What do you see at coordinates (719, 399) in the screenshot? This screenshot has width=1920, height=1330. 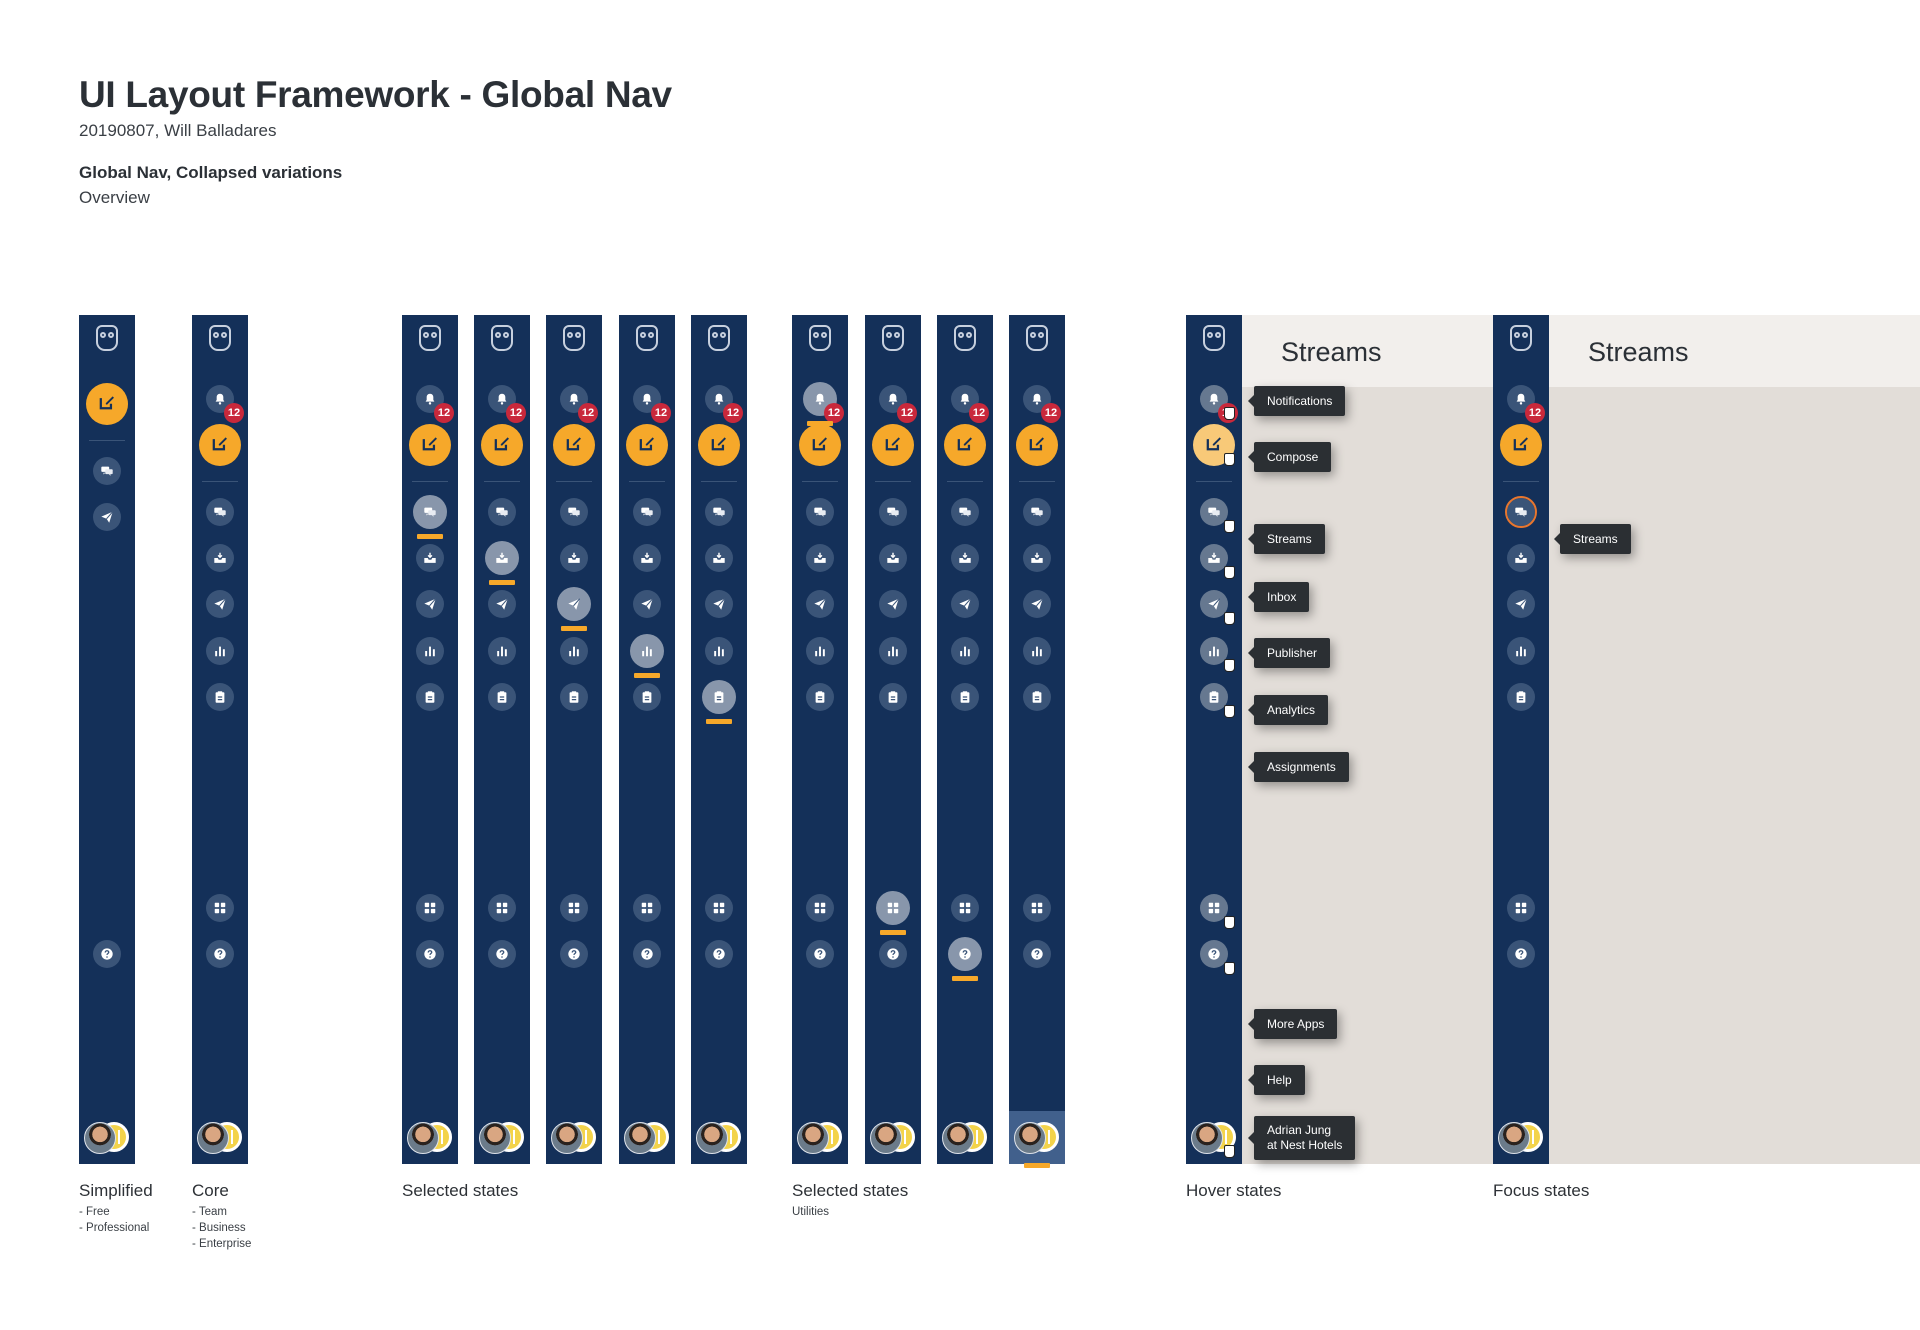 I see `notifications-button` at bounding box center [719, 399].